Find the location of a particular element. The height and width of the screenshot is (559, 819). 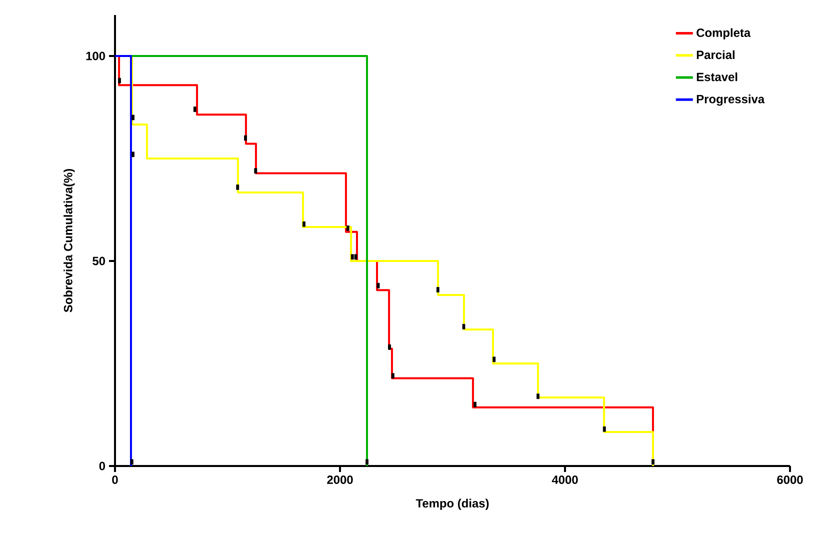

y-tick-label: 100 is located at coordinates (96, 56).